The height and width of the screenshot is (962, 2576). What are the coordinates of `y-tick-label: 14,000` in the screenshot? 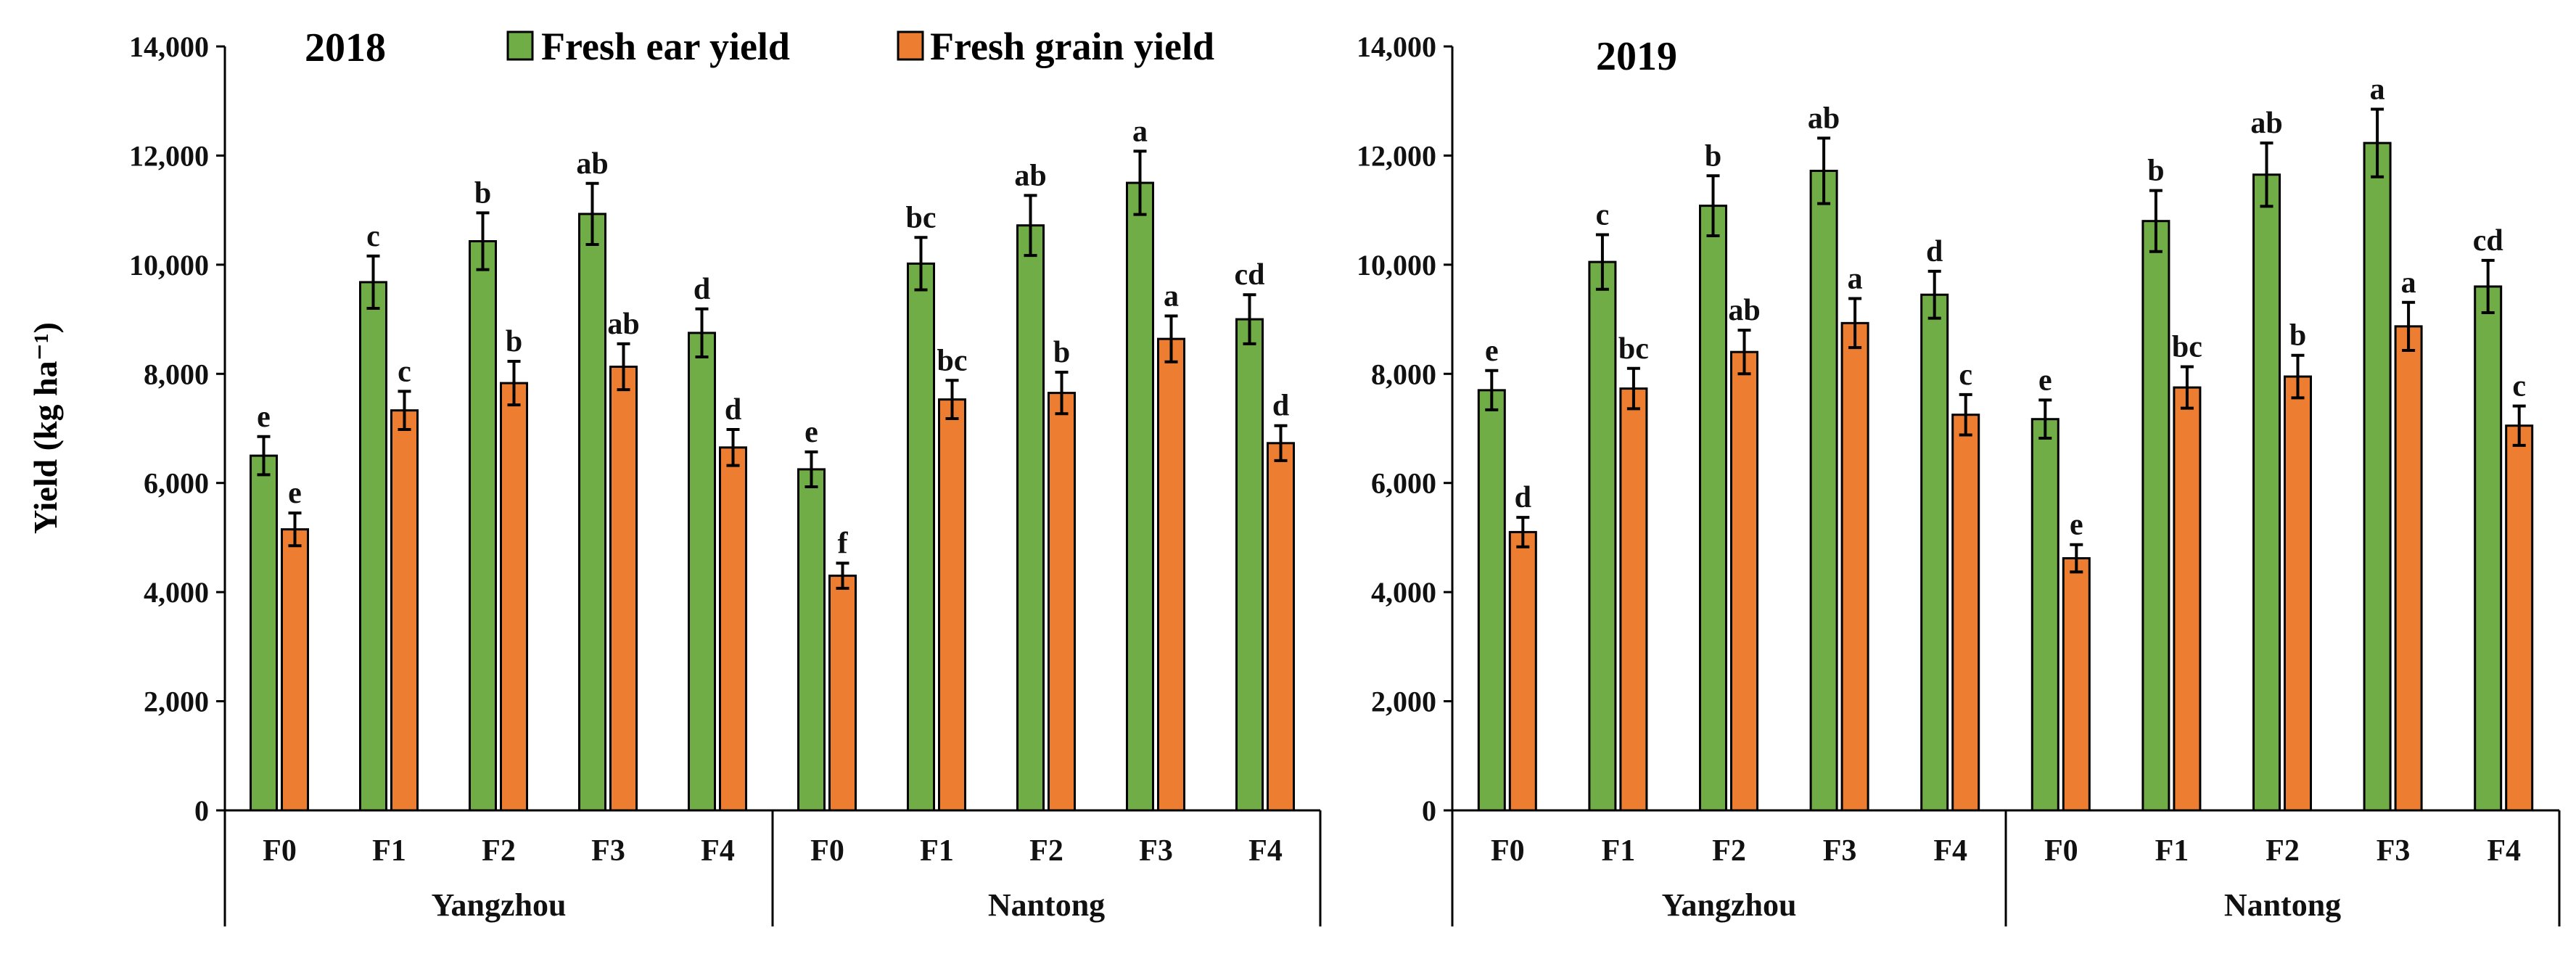 It's located at (169, 46).